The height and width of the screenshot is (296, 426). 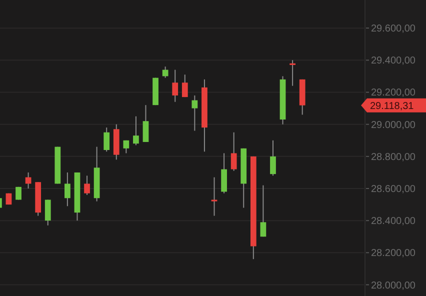 I want to click on y-tick-label: 29.200,00, so click(x=393, y=93).